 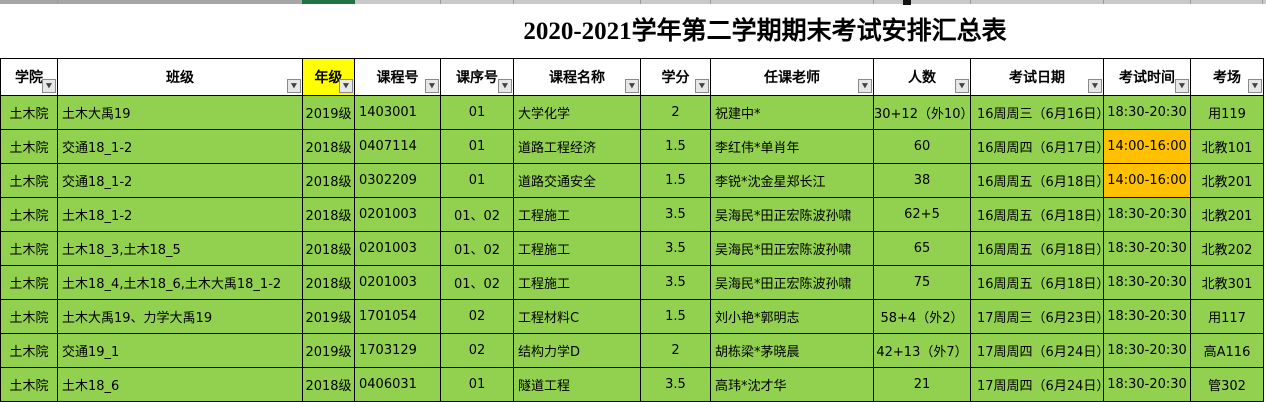 What do you see at coordinates (29, 77) in the screenshot?
I see `header-college: 学院 ▼` at bounding box center [29, 77].